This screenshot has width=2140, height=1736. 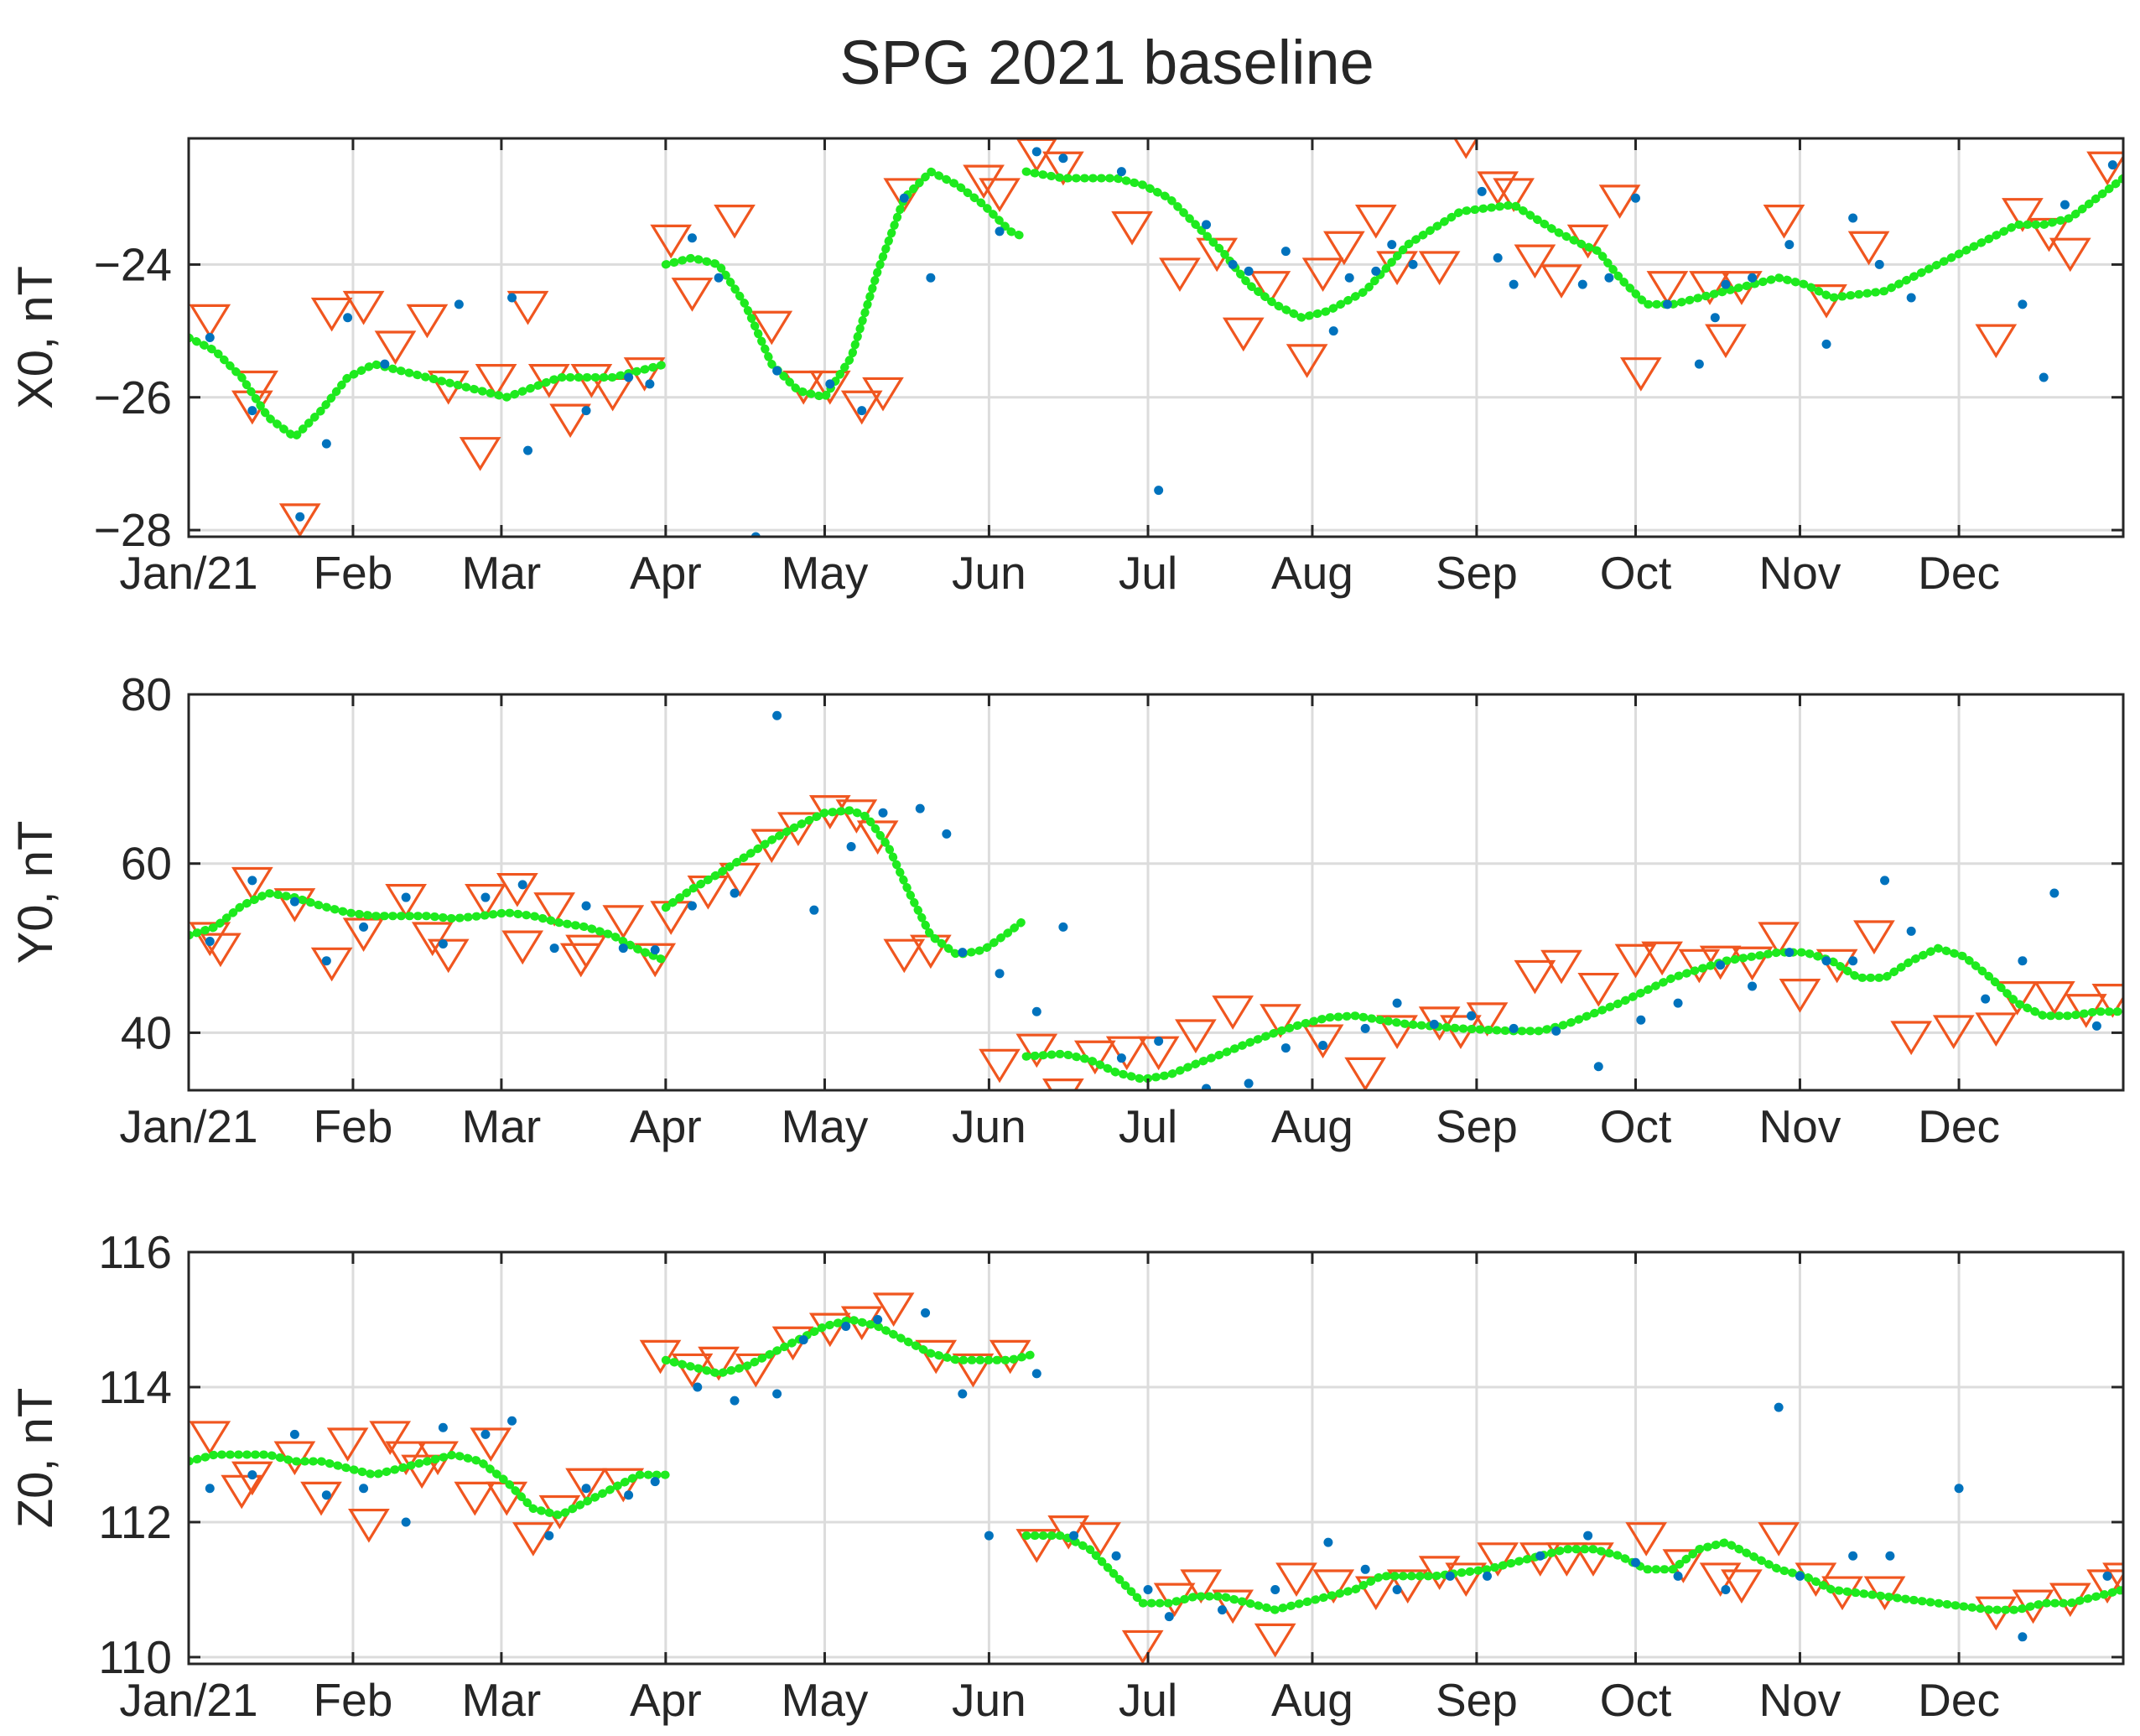 I want to click on x0-ytick-label: −28, so click(x=133, y=530).